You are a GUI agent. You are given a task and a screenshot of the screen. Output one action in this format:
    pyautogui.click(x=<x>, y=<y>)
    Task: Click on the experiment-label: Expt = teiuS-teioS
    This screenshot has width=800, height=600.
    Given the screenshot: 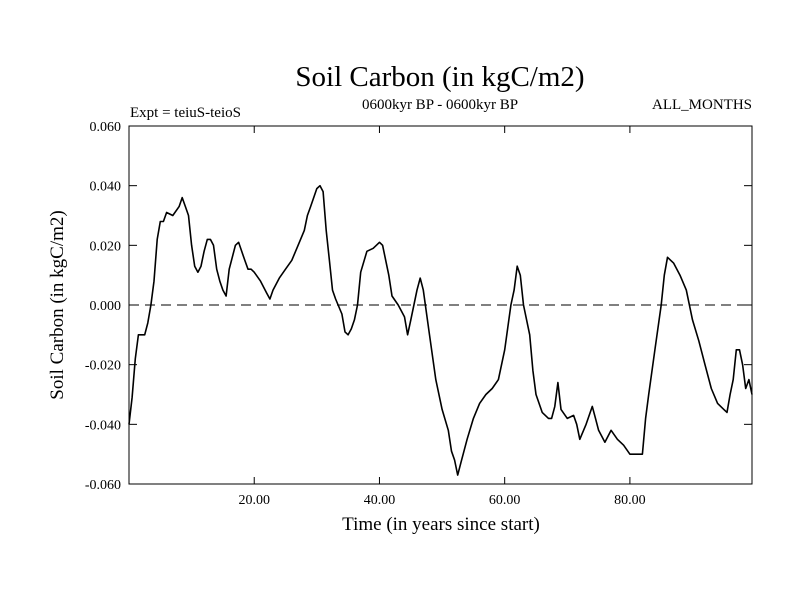 What is the action you would take?
    pyautogui.click(x=185, y=113)
    